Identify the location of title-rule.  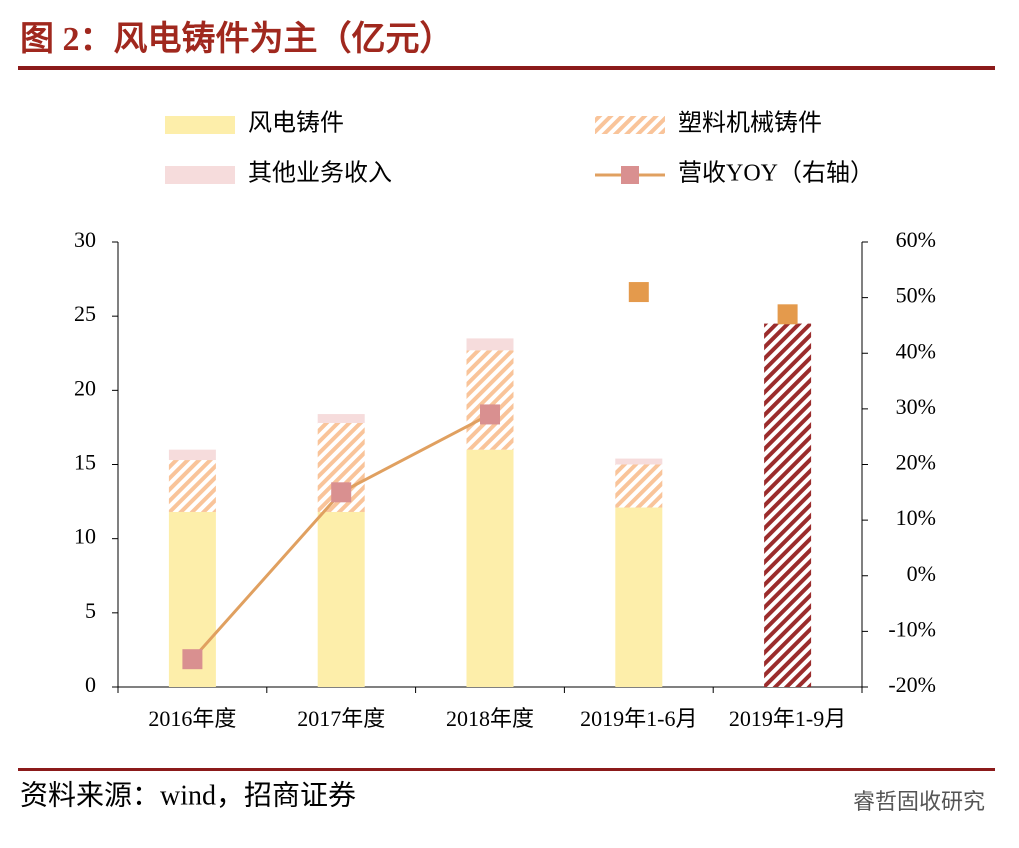
(506, 68).